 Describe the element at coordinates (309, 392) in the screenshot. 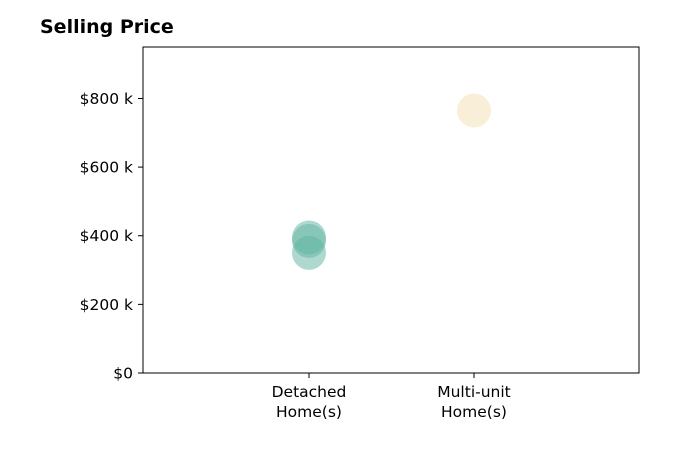

I see `x-tick-label: Detached` at that location.